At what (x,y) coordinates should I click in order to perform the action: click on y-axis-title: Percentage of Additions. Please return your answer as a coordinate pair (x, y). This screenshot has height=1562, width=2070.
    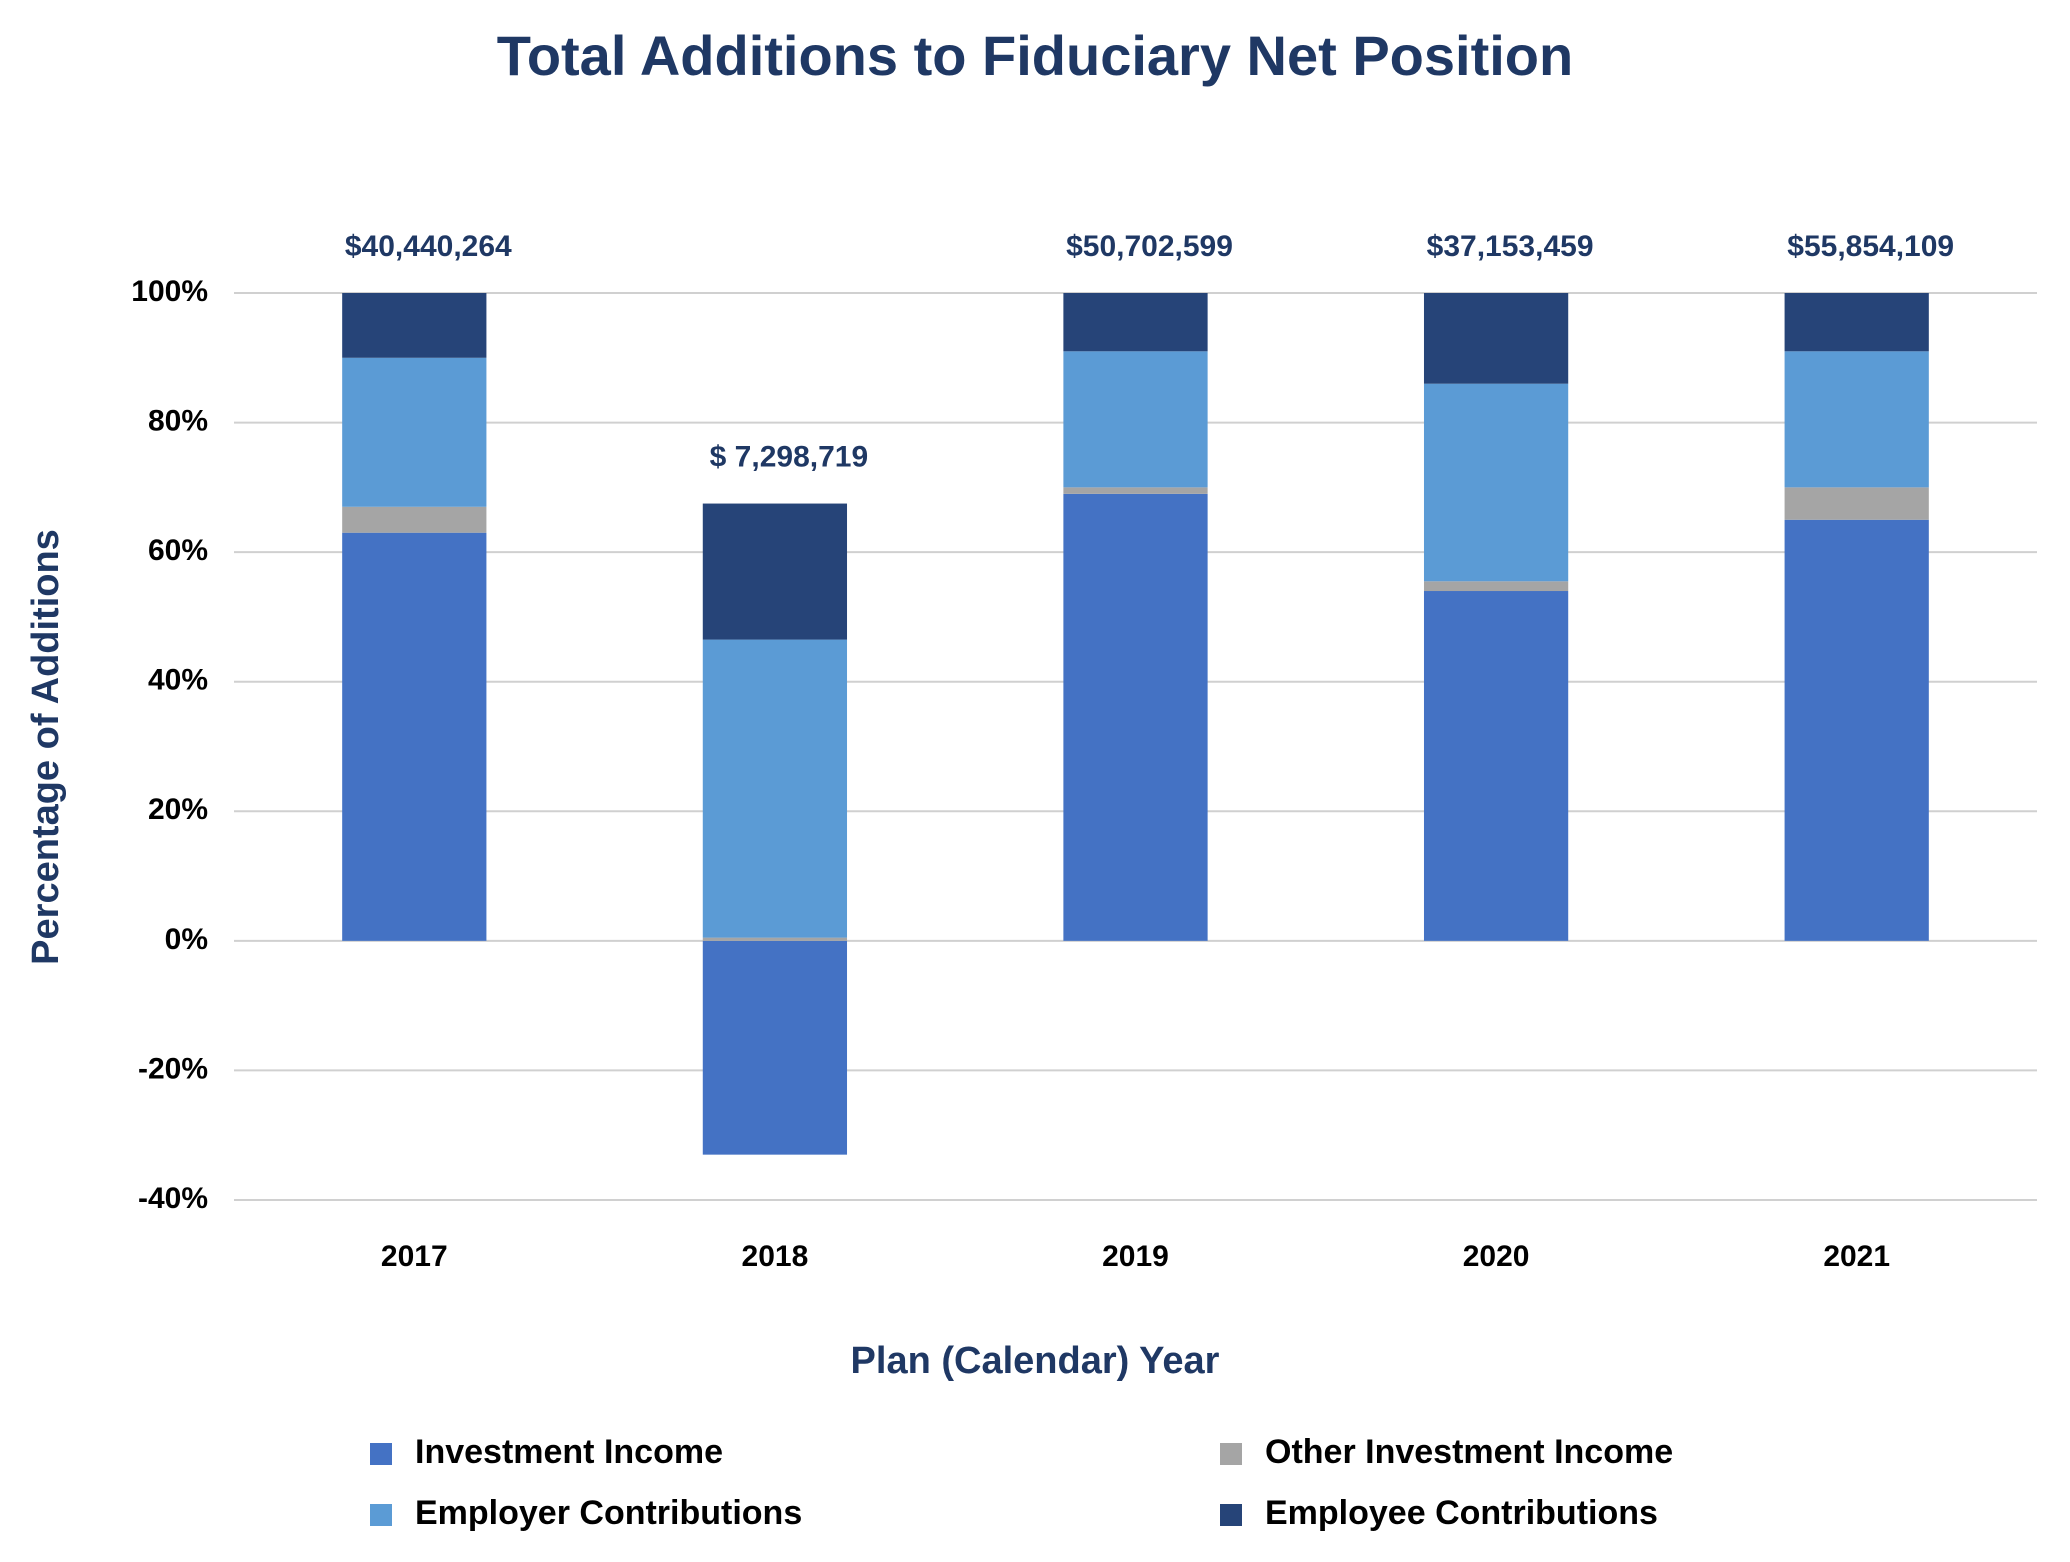
    Looking at the image, I should click on (46, 747).